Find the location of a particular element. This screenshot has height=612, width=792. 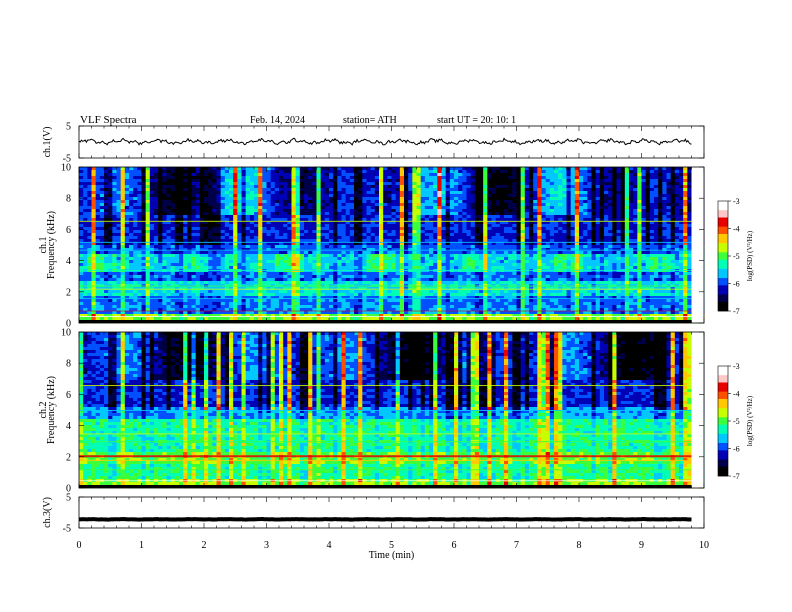

date-label: Feb. 14, 2024 is located at coordinates (277, 120).